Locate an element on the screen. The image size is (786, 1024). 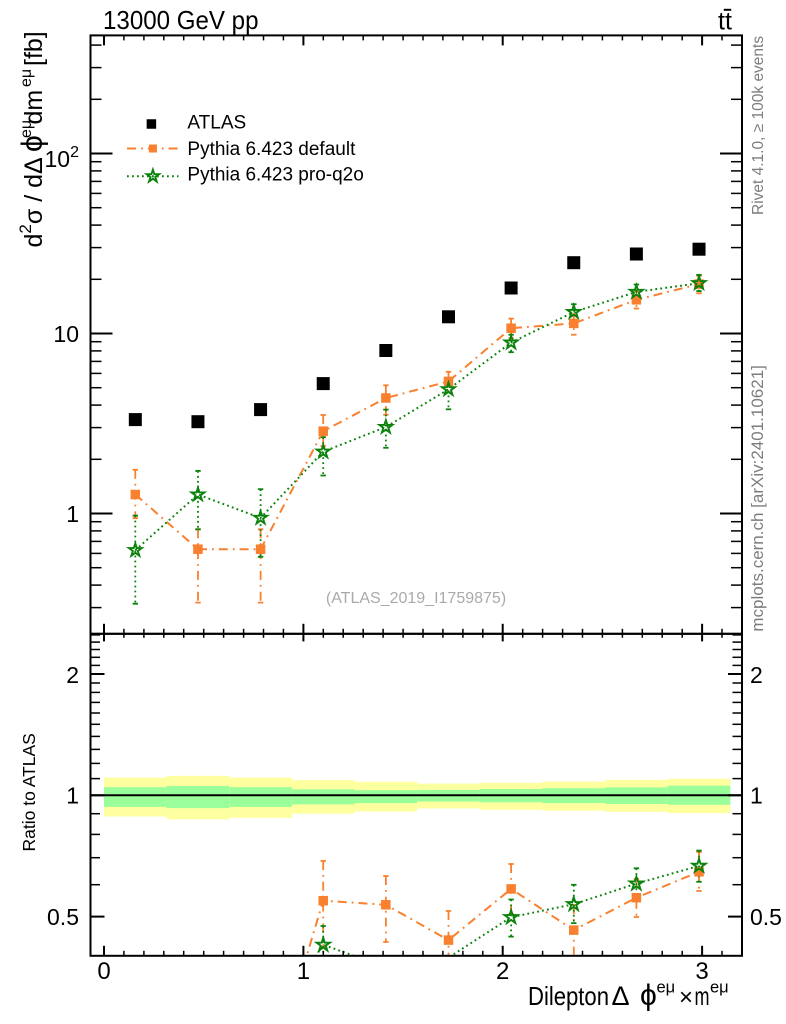
svg-text:mcplots.cern.ch [arXiv:2401.10: mcplots.cern.ch [arXiv:2401.10621] is located at coordinates (757, 498).